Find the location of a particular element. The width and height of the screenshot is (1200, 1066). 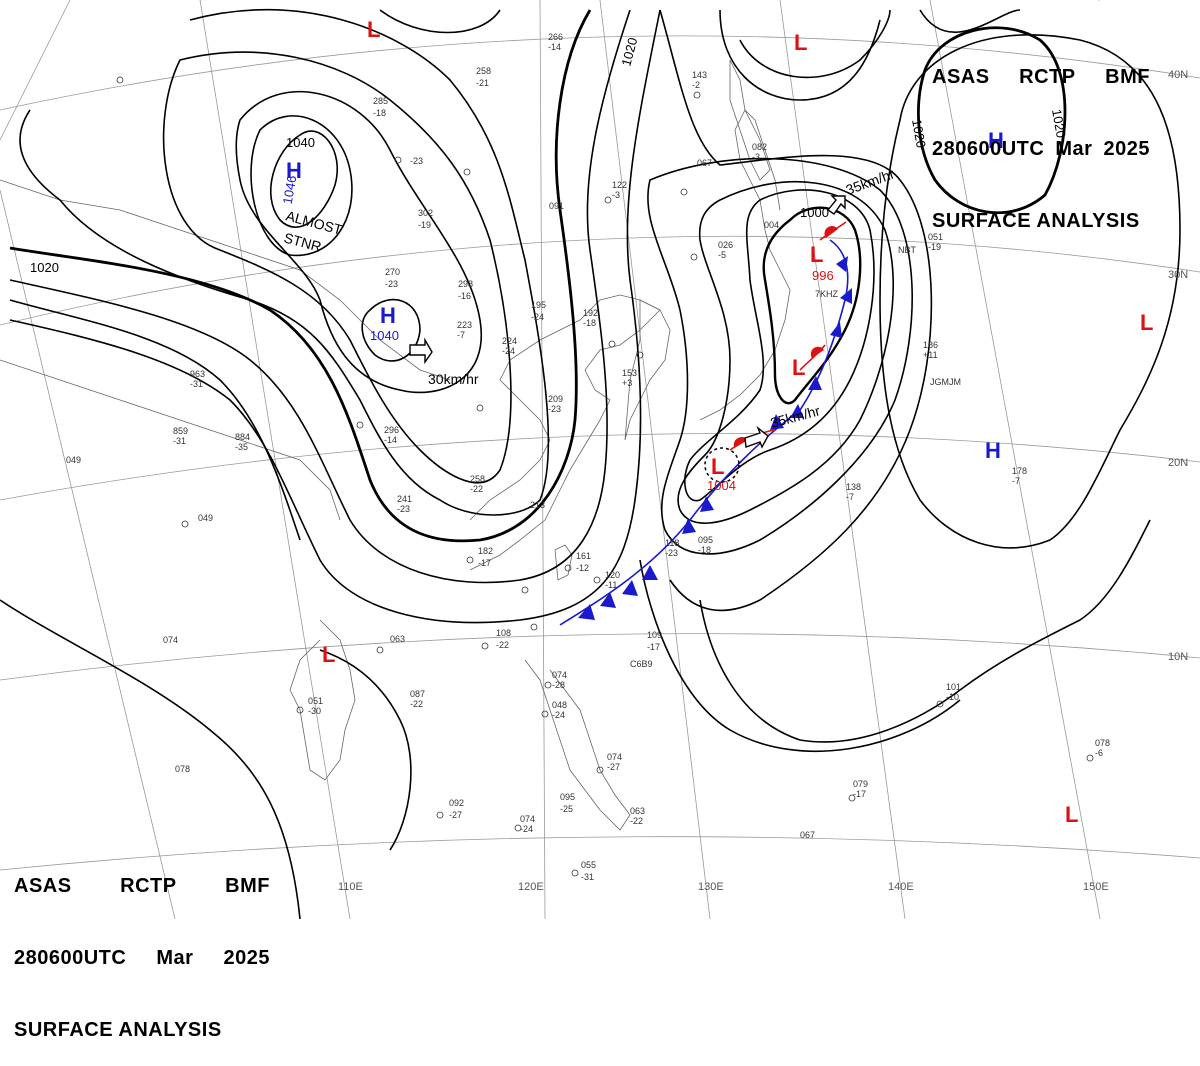

footer-time: 280600UTC is located at coordinates (70, 958).